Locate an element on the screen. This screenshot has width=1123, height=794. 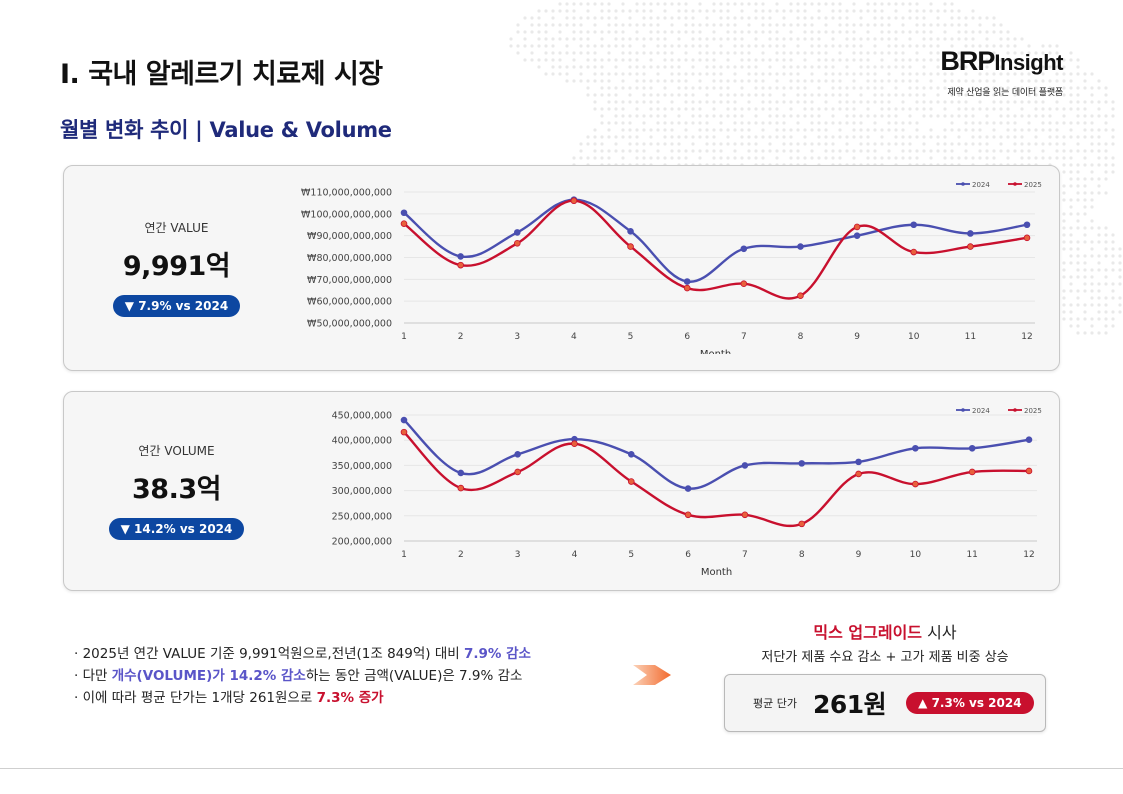
mix-title-rest: 시사 is located at coordinates (939, 632).